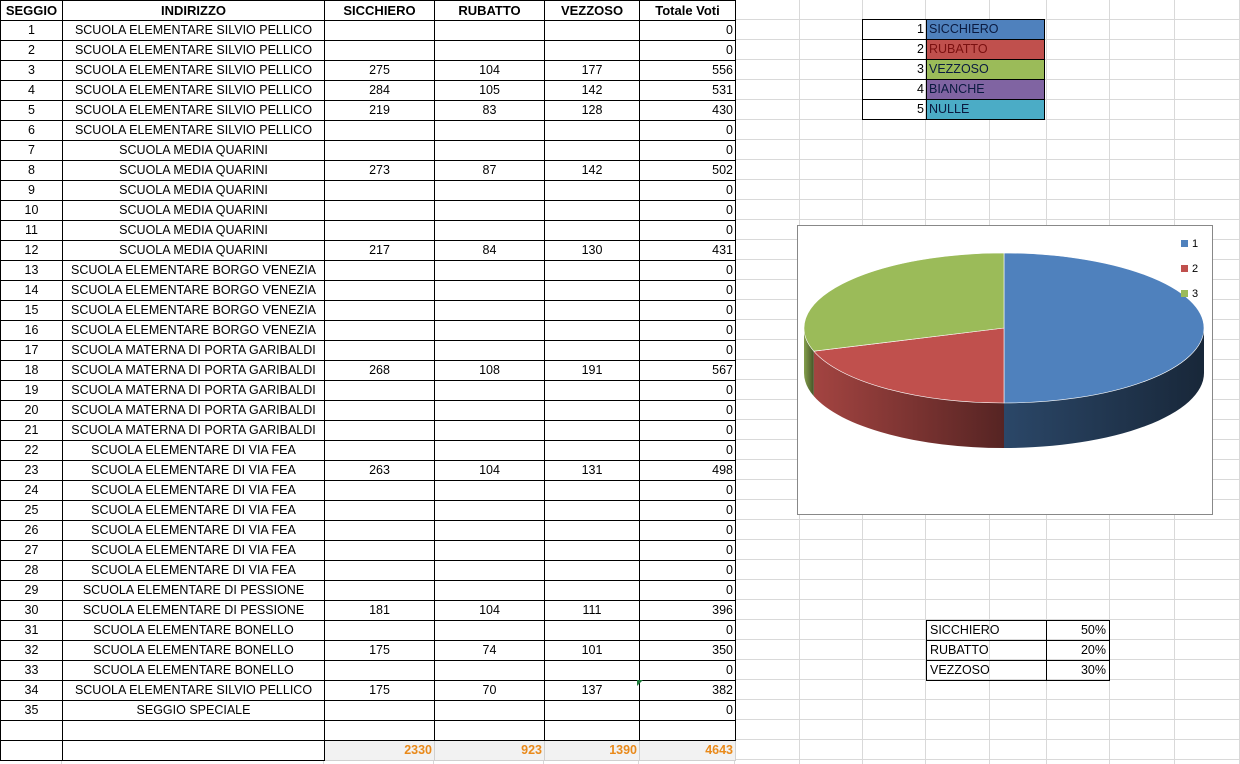 The width and height of the screenshot is (1240, 764). What do you see at coordinates (193, 430) in the screenshot?
I see `cell-indirizzo: SCUOLA MATERNA DI PORTA GARIBALDI` at bounding box center [193, 430].